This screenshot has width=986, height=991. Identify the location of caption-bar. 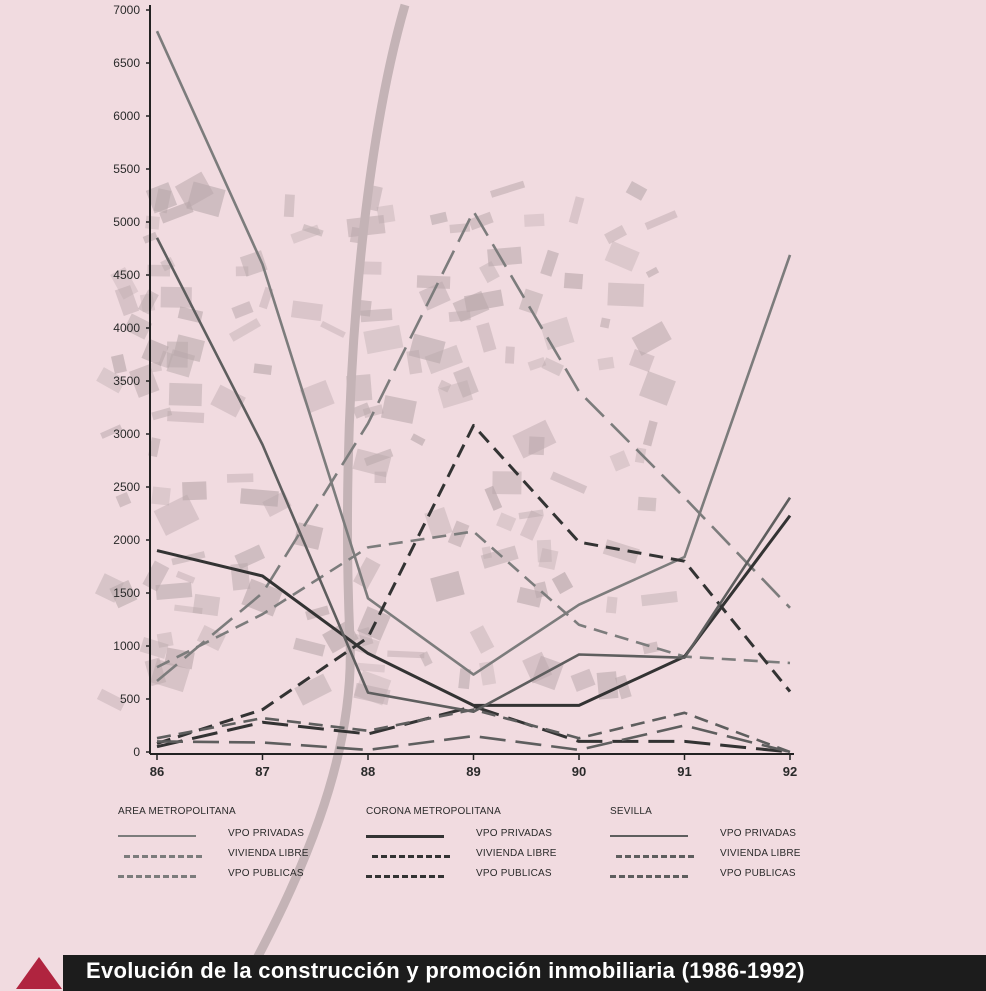
(524, 973).